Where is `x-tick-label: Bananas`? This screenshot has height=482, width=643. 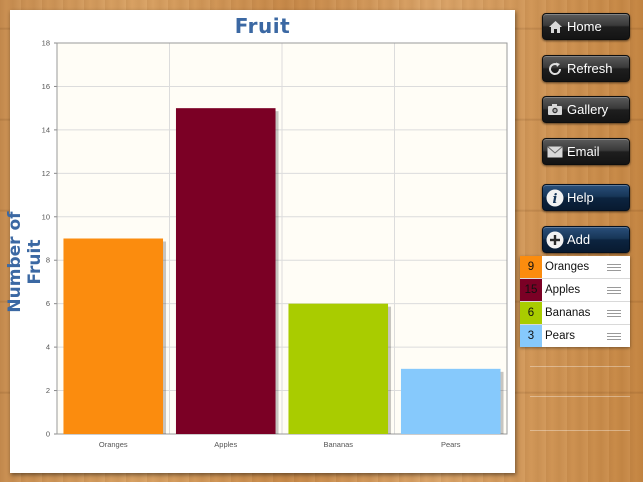
x-tick-label: Bananas is located at coordinates (338, 444).